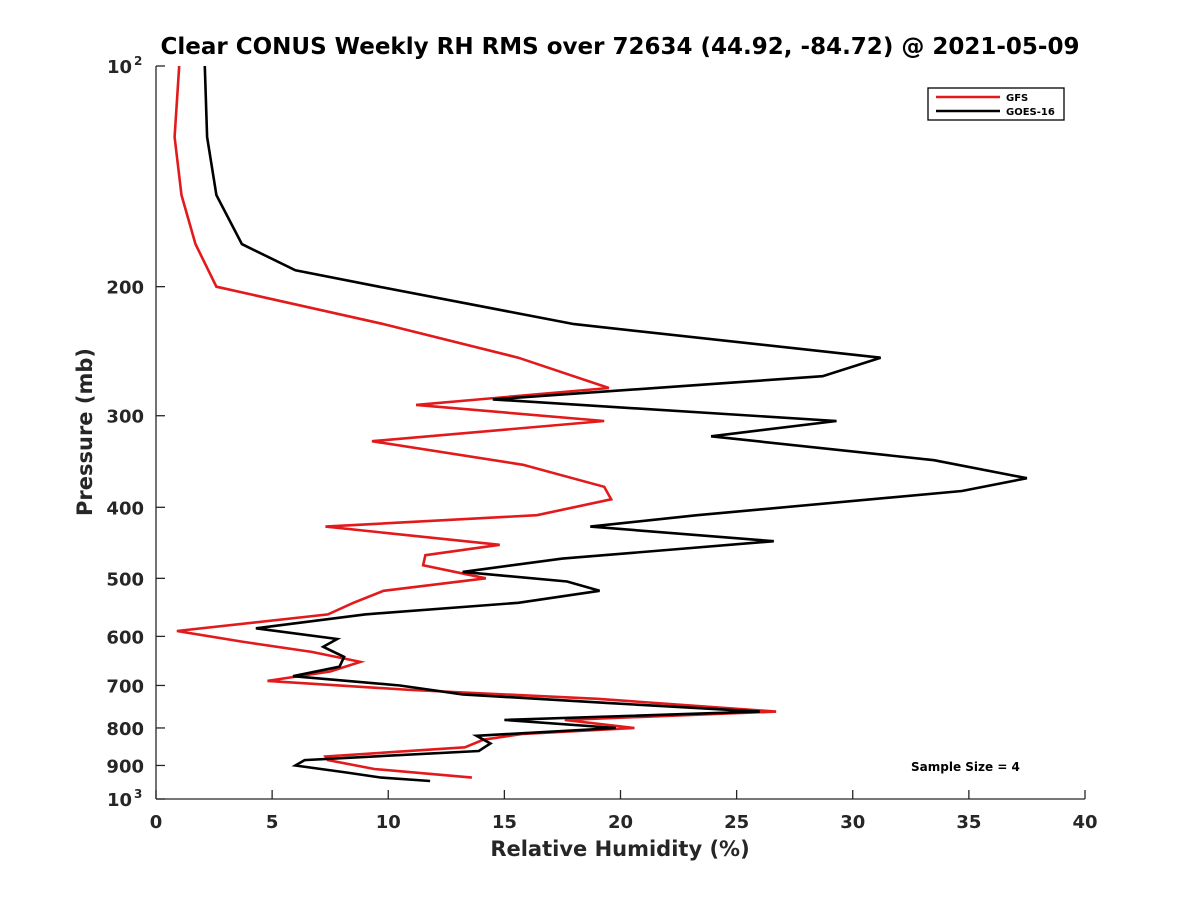 The height and width of the screenshot is (900, 1200). I want to click on y-tick-label-text: 400, so click(125, 508).